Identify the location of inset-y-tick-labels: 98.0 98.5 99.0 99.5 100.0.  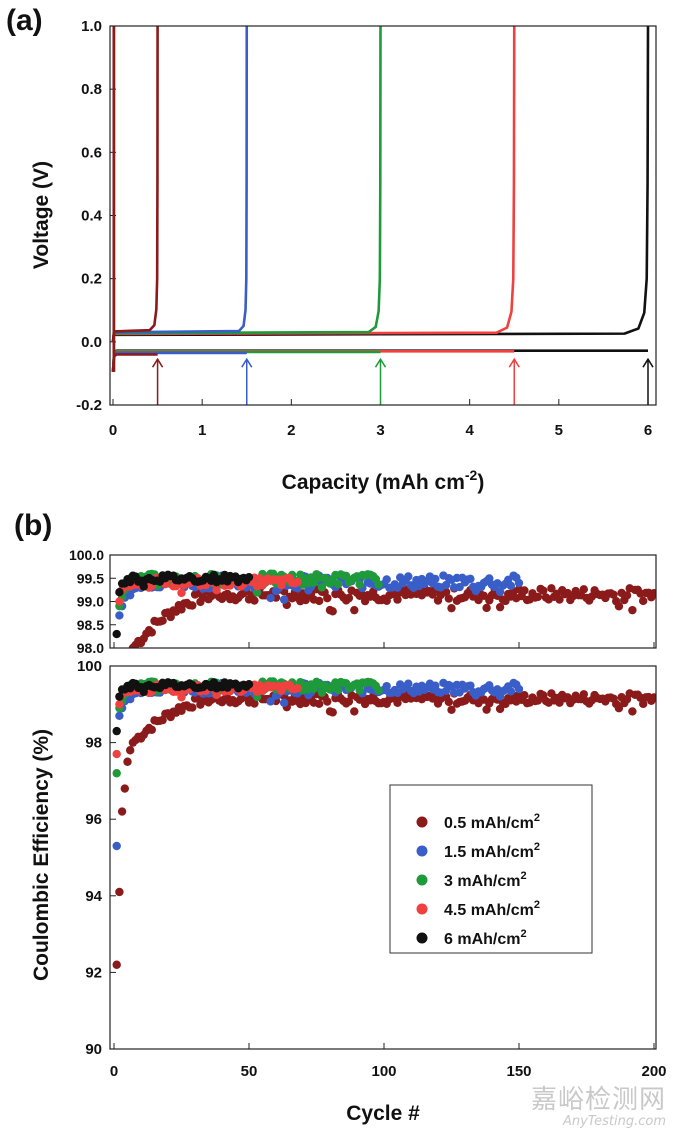
(86, 601).